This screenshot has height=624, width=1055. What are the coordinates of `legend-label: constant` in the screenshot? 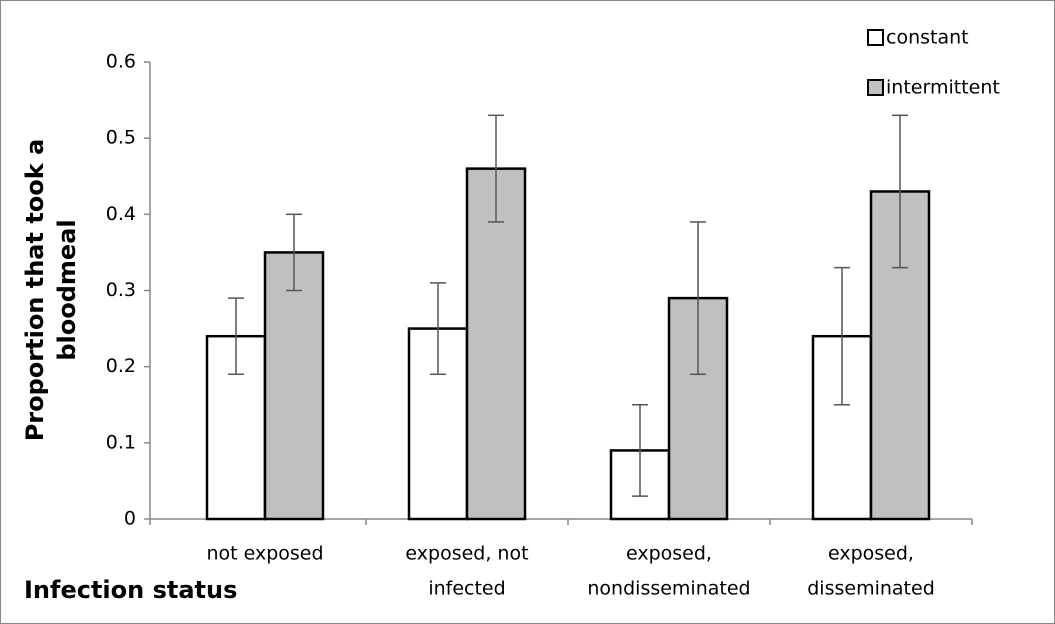 It's located at (927, 38).